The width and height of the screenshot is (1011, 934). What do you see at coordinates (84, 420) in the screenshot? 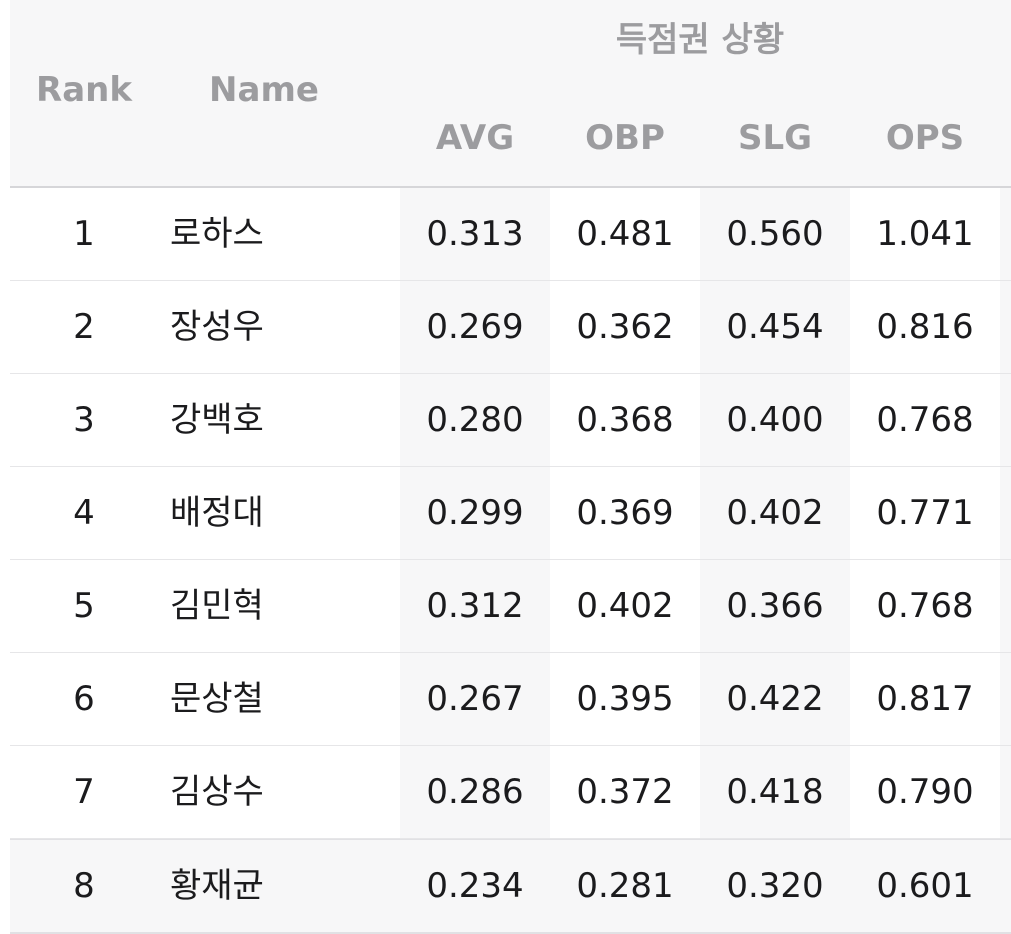
I see `rank-cell: 3` at bounding box center [84, 420].